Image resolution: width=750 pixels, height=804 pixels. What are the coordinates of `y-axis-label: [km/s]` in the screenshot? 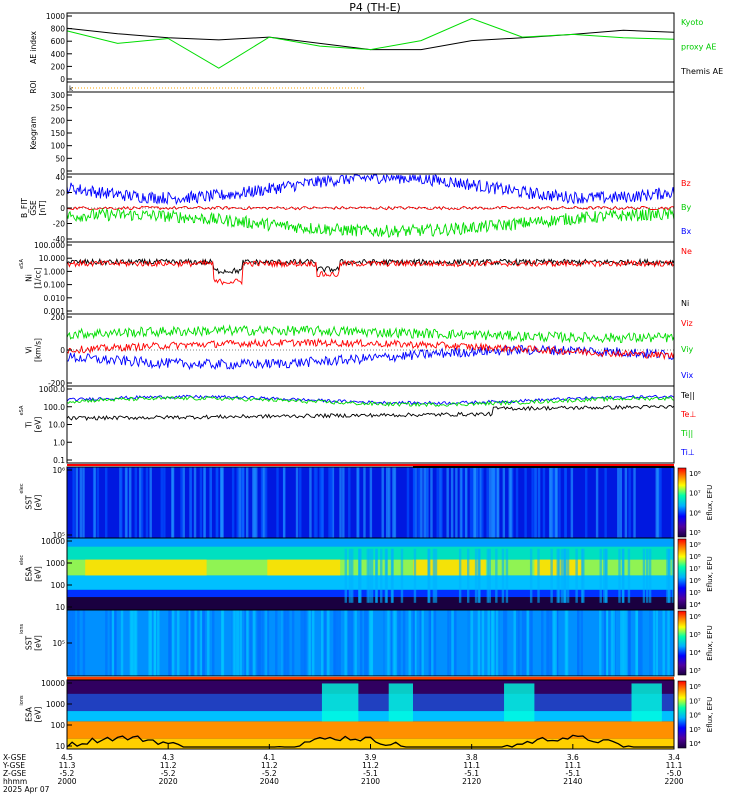 It's located at (38, 350).